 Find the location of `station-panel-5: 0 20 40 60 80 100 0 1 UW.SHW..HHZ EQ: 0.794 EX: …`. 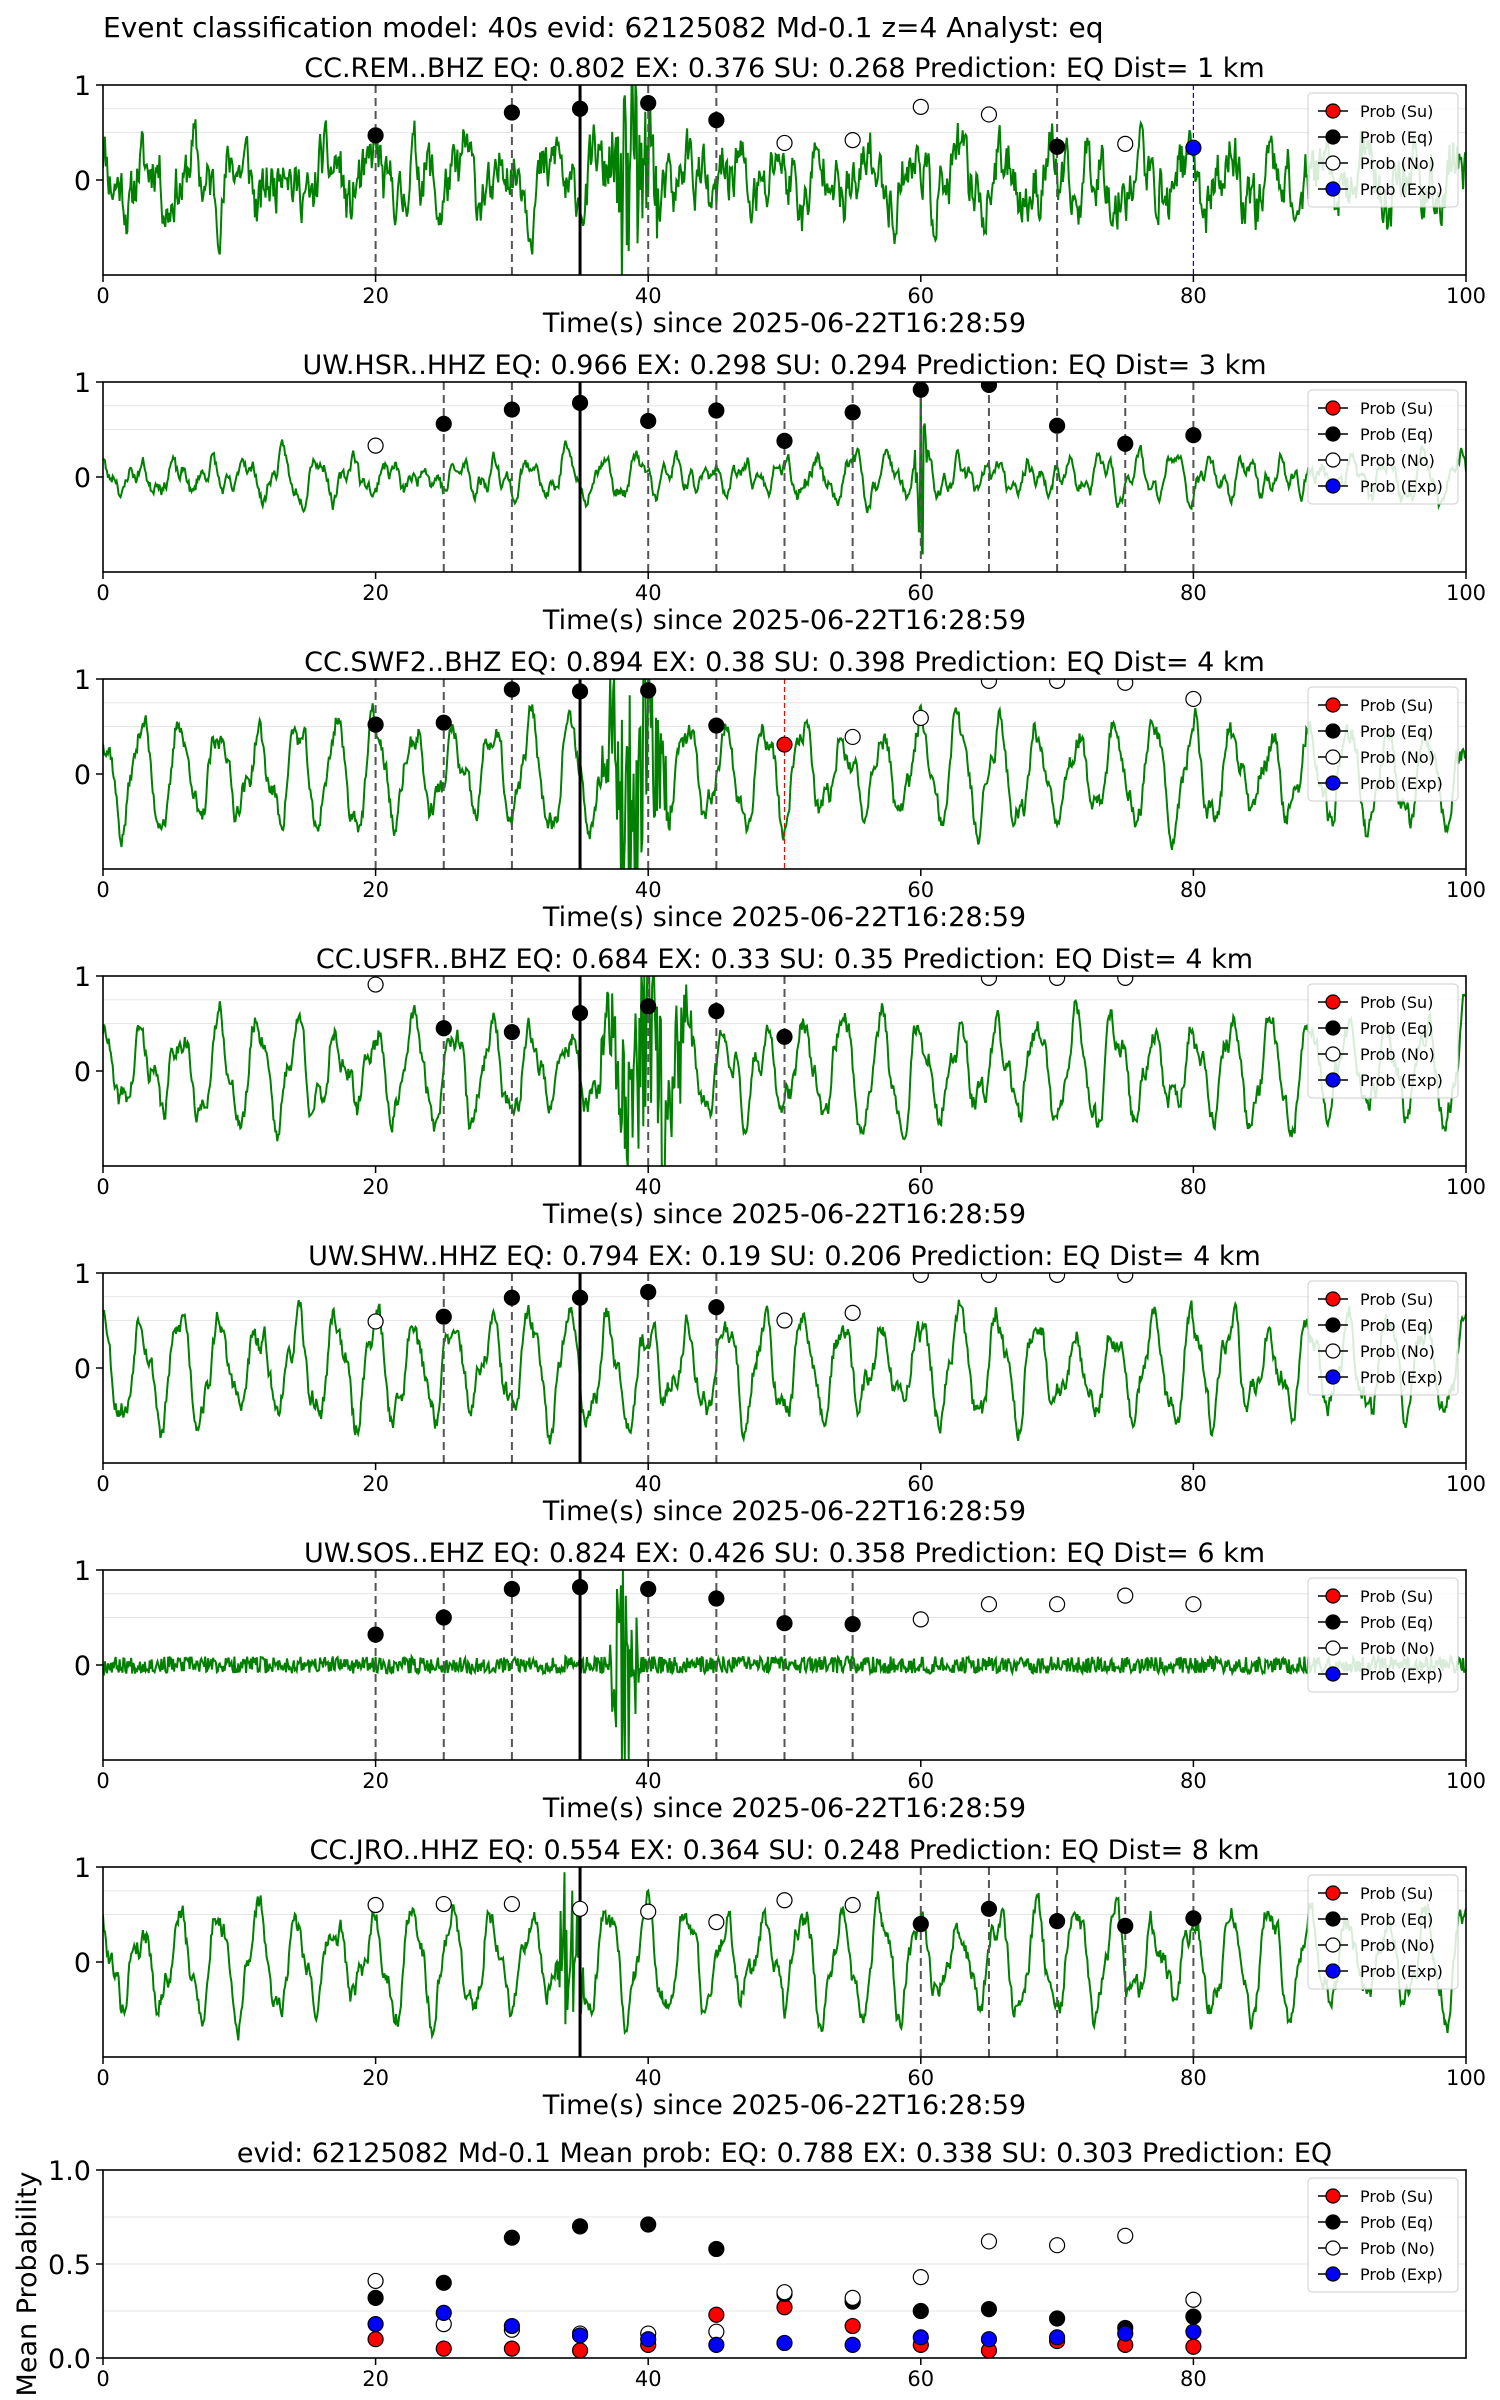

station-panel-5: 0 20 40 60 80 100 0 1 UW.SHW..HHZ EQ: 0.794 EX: … is located at coordinates (780, 1384).